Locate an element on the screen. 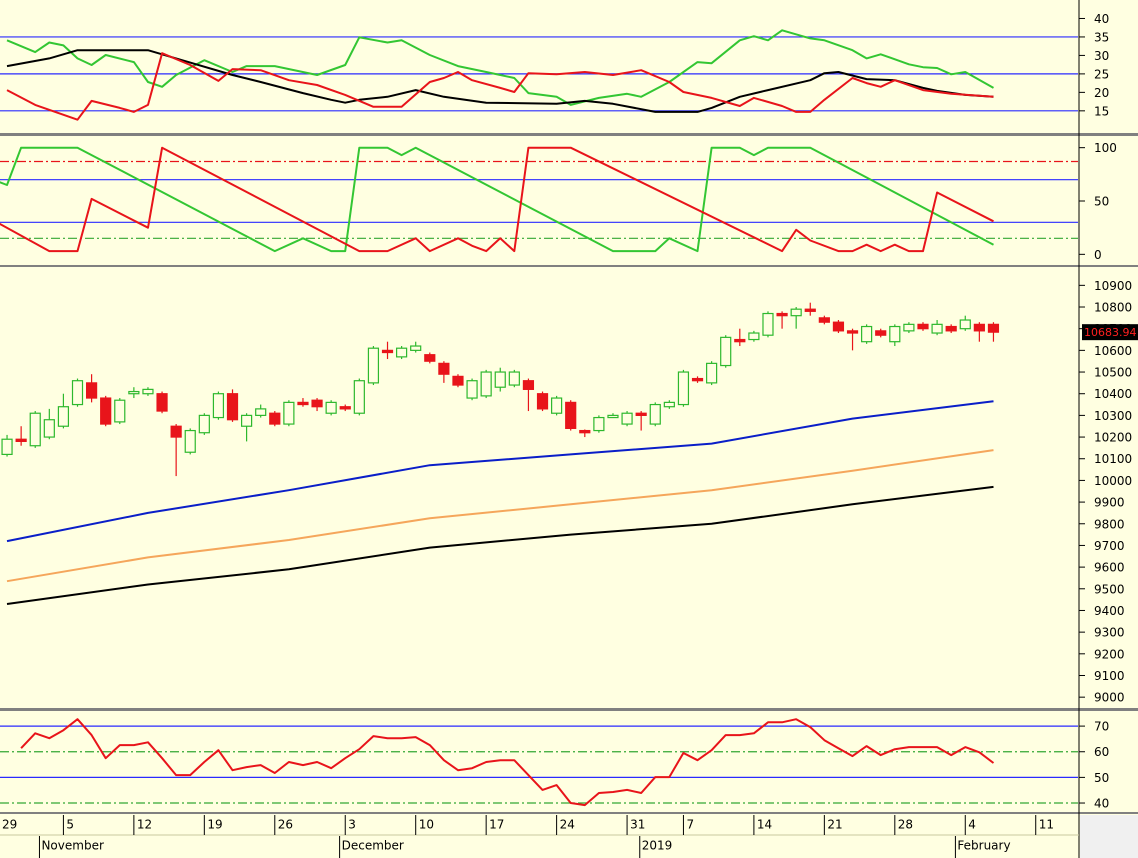  last-price-box is located at coordinates (1110, 332).